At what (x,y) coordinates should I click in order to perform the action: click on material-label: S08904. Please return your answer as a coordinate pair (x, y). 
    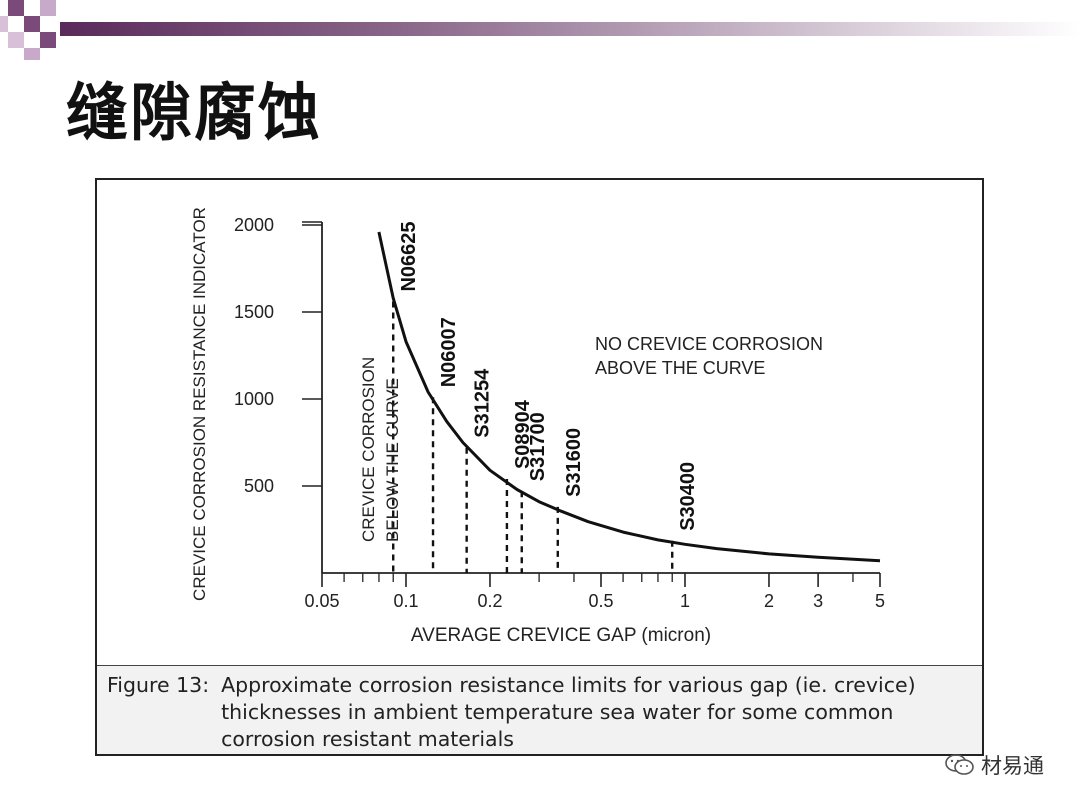
    Looking at the image, I should click on (523, 434).